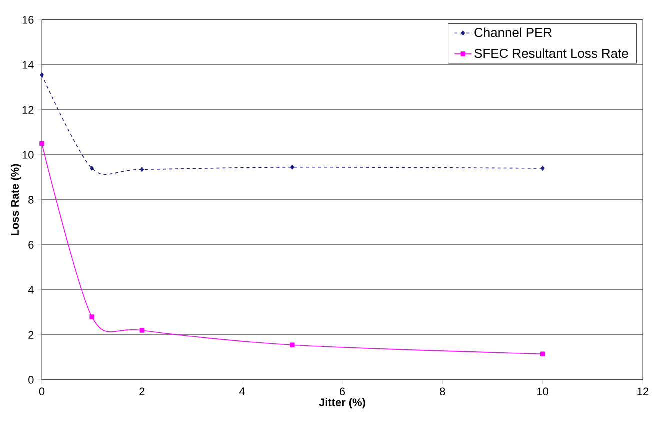 The width and height of the screenshot is (659, 446). I want to click on x-tick-label: 10, so click(543, 392).